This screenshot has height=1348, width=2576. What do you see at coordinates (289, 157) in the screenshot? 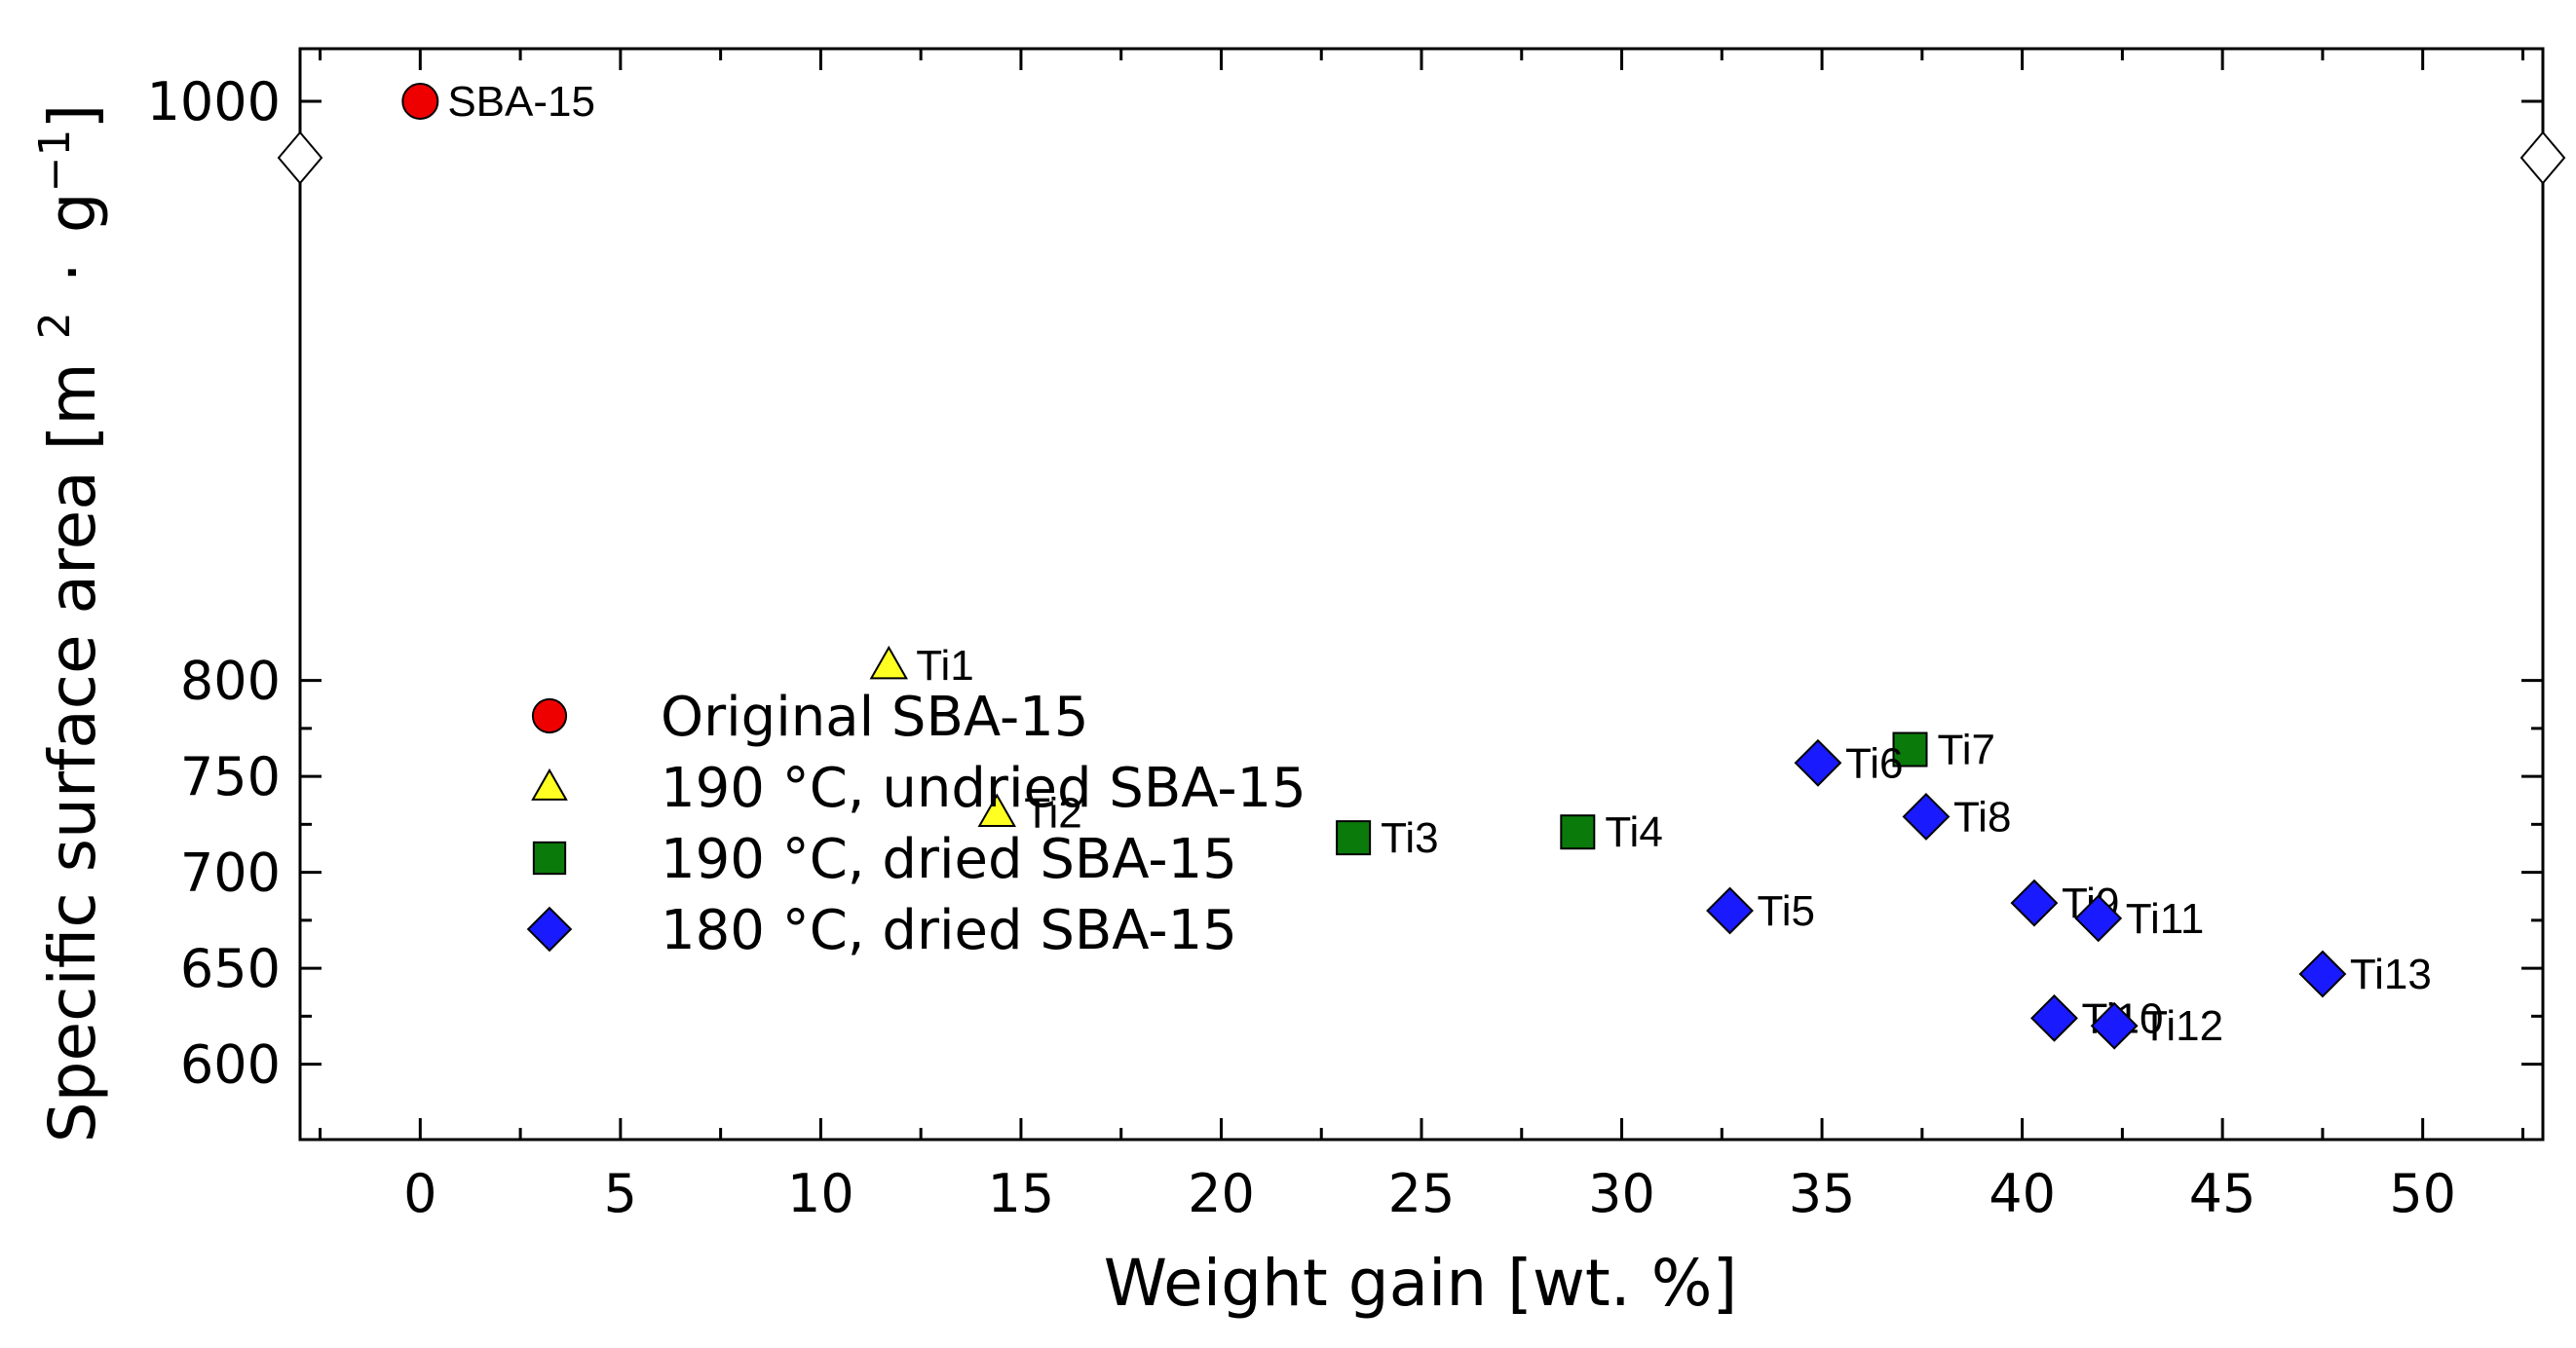
I see `axis-break-left-outer-icon` at bounding box center [289, 157].